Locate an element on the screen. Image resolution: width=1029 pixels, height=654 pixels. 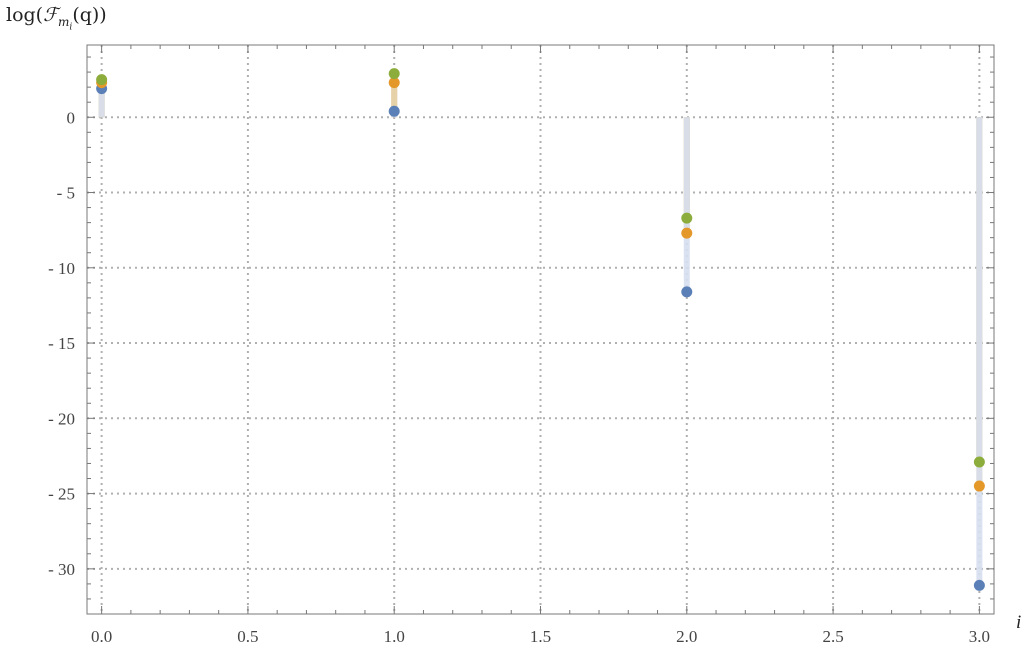
x-axis-label: i is located at coordinates (1018, 622).